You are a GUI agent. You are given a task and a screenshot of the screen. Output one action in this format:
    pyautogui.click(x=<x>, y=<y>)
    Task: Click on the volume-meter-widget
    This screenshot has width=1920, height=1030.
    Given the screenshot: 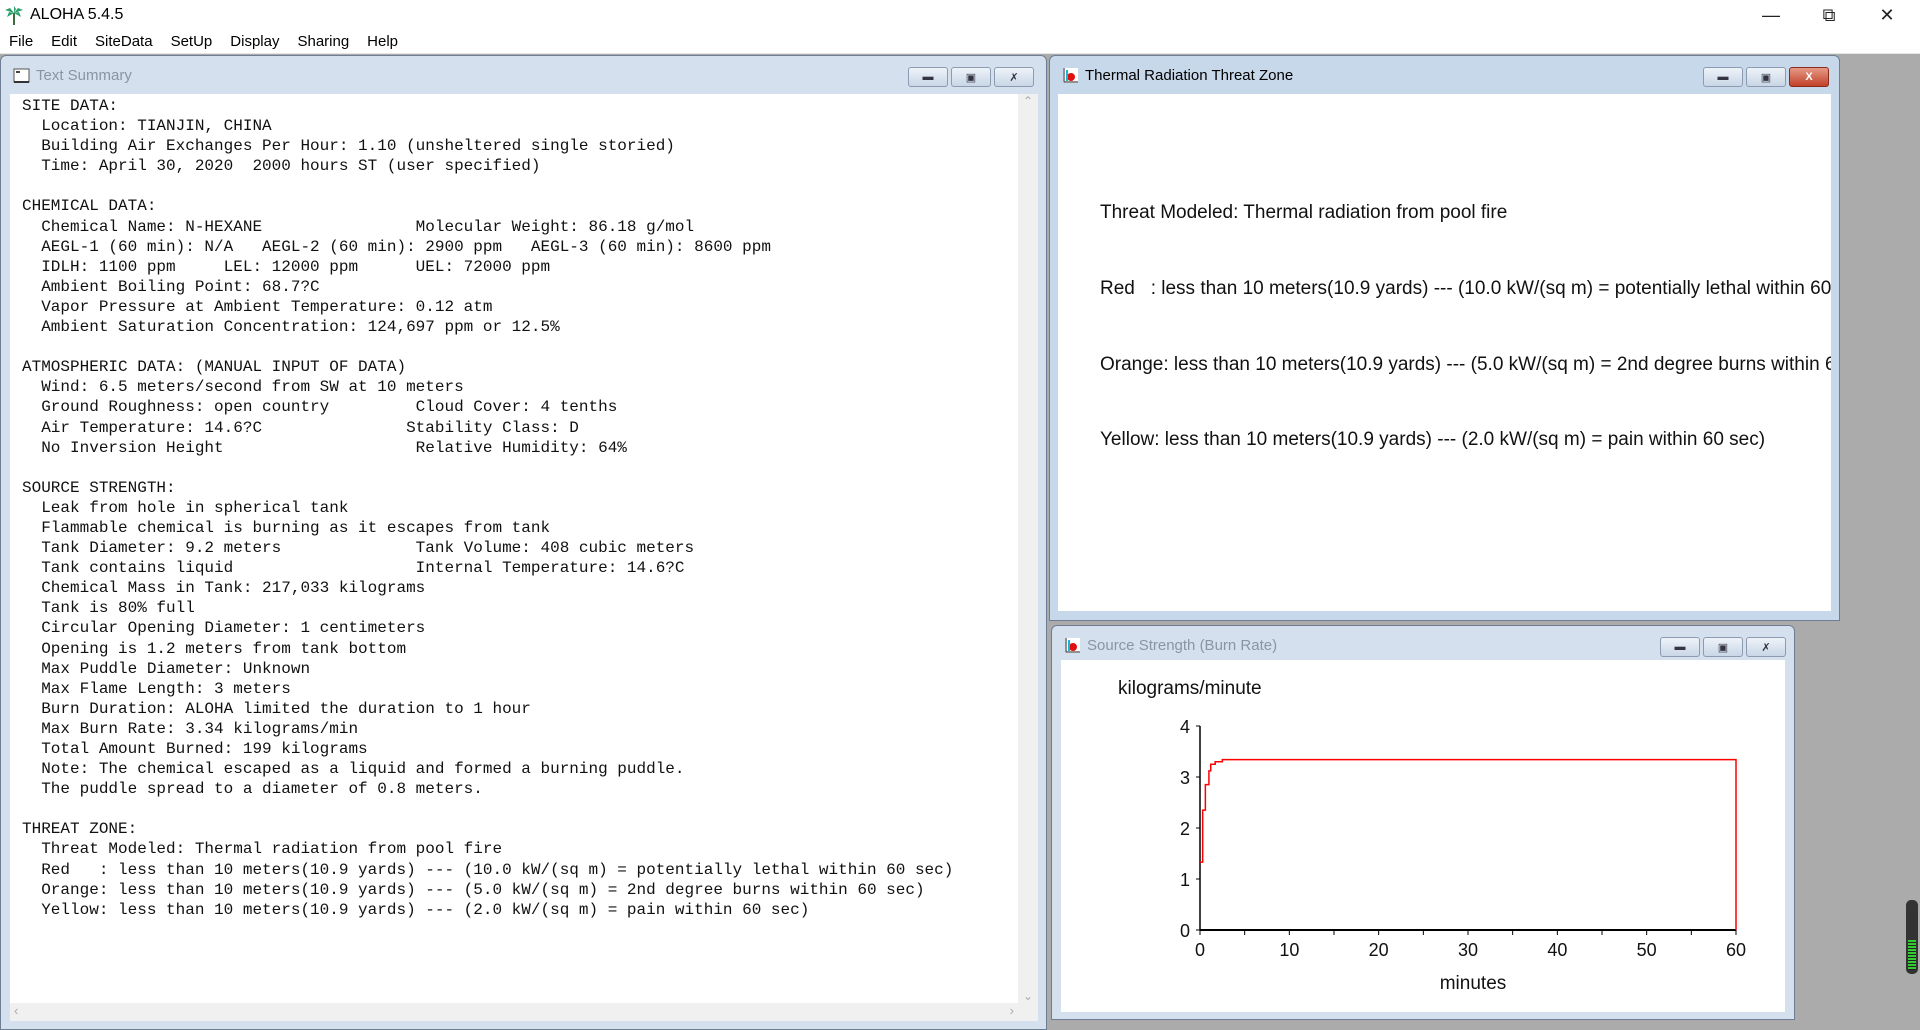 What is the action you would take?
    pyautogui.click(x=1912, y=937)
    